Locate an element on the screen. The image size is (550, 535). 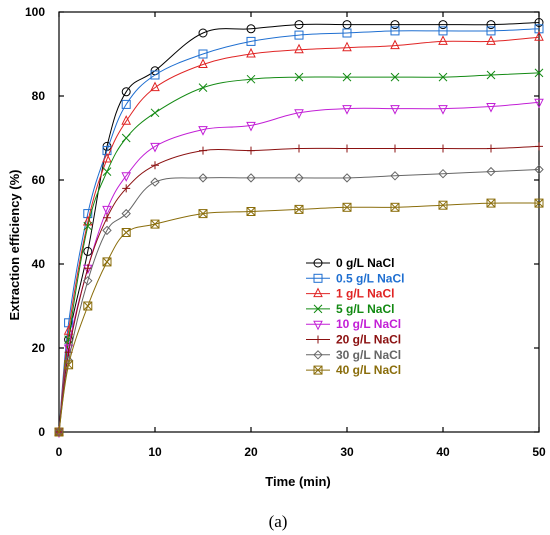
y-tick-label: 0 is located at coordinates (41, 432).